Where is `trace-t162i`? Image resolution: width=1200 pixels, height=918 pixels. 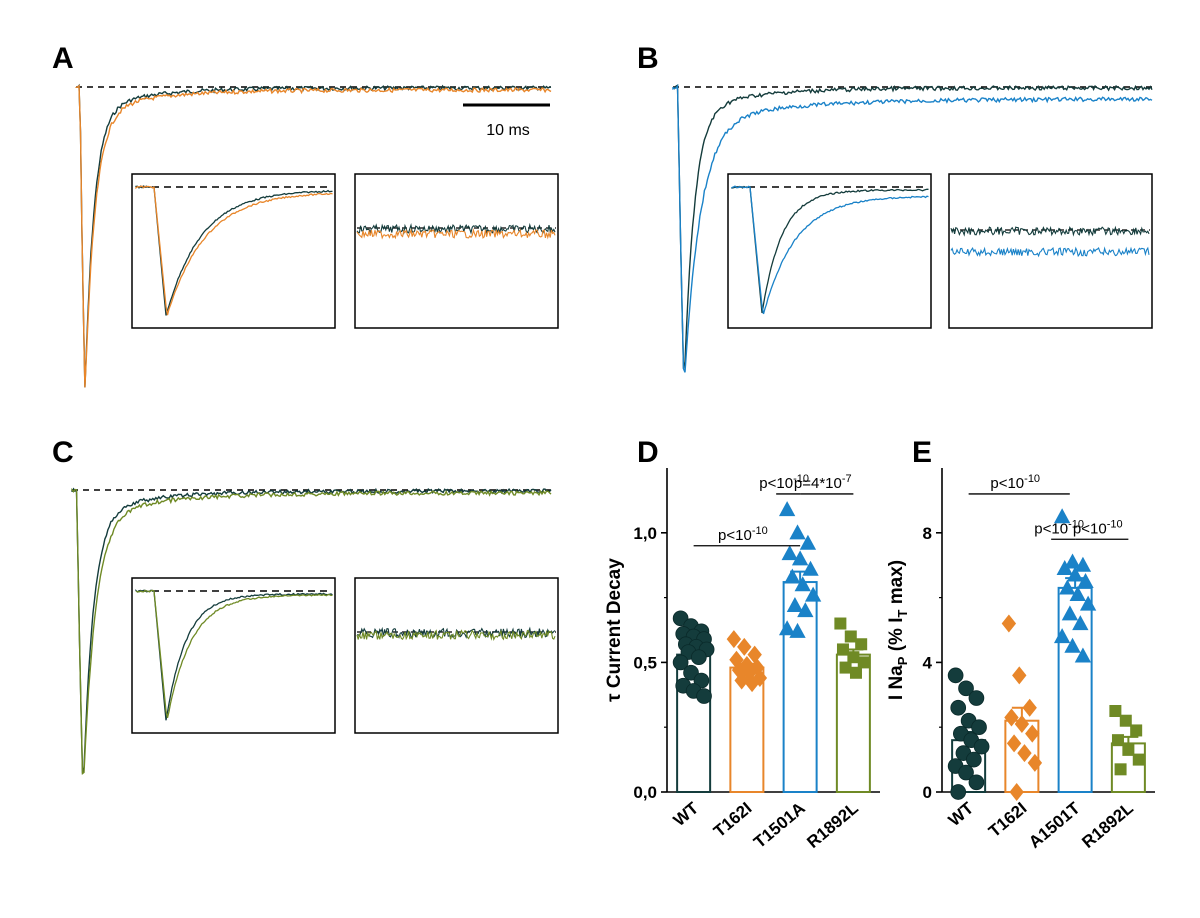
trace-t162i is located at coordinates (313, 236).